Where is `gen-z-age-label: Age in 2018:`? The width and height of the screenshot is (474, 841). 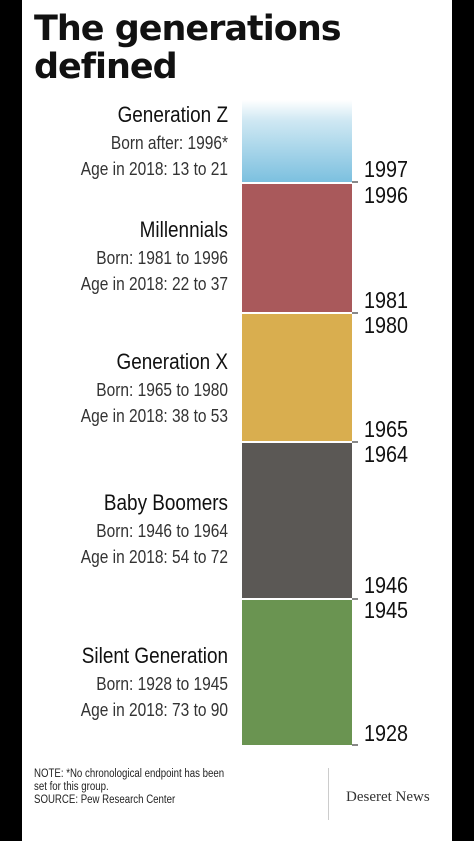
gen-z-age-label: Age in 2018: is located at coordinates (124, 169).